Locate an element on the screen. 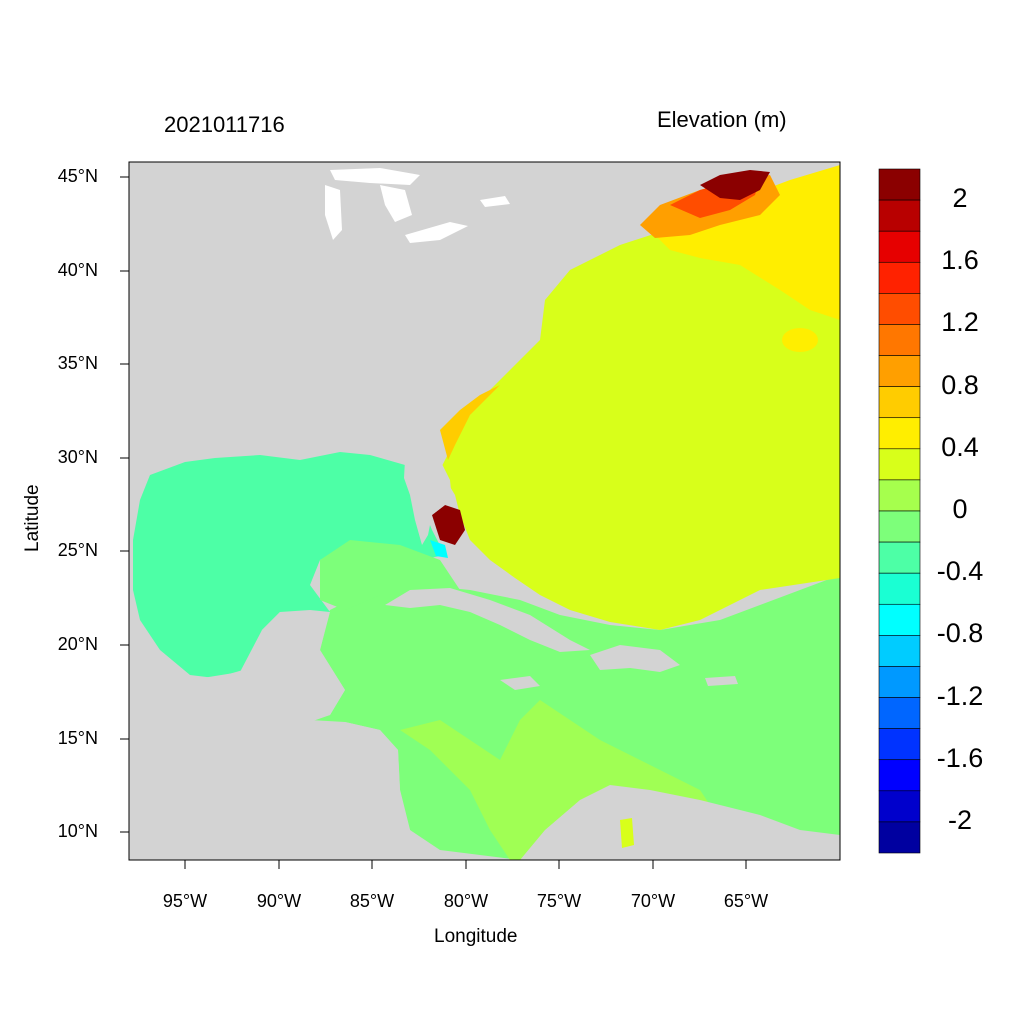 The height and width of the screenshot is (1024, 1024). lat-tick-label: 30°N is located at coordinates (77, 457).